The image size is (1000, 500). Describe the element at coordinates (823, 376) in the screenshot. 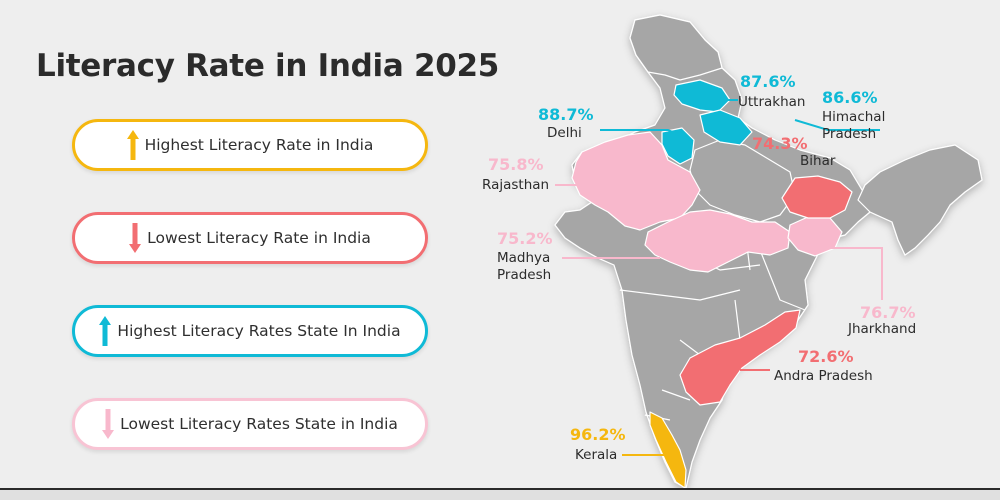

I see `andhra-name: Andra Pradesh` at that location.